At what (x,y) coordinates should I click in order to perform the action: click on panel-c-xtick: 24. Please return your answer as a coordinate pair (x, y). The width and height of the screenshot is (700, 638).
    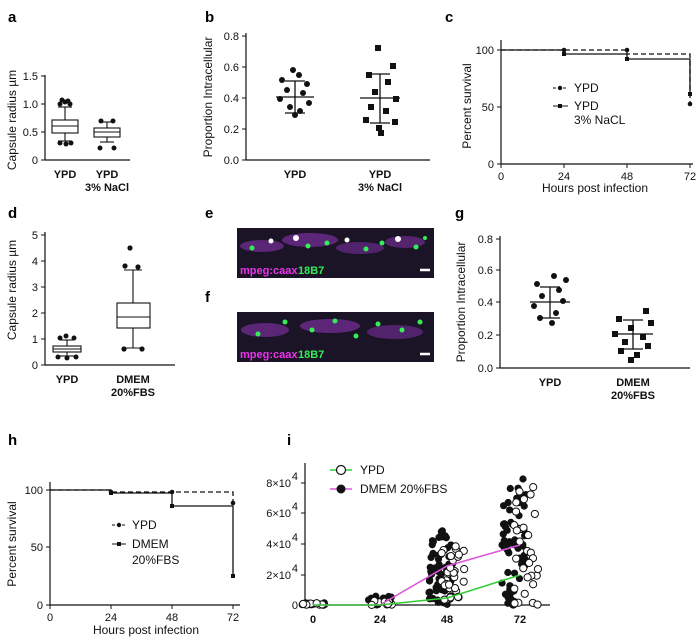
    Looking at the image, I should click on (564, 177).